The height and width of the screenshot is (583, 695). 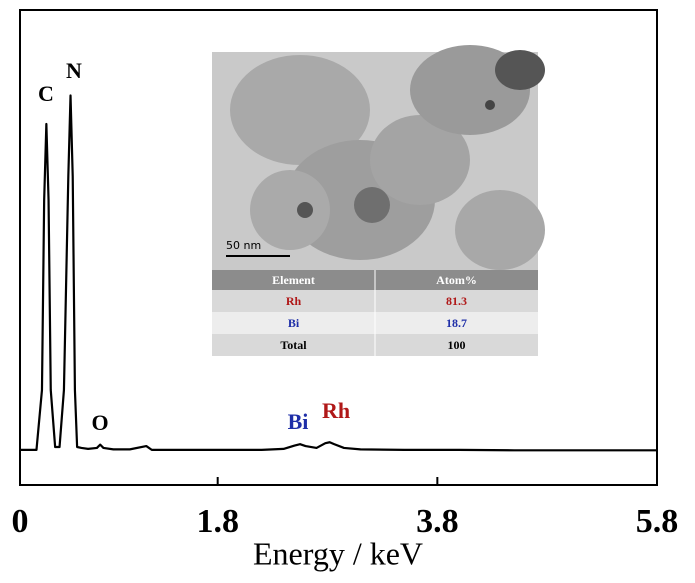 I want to click on peak-label: C, so click(x=46, y=93).